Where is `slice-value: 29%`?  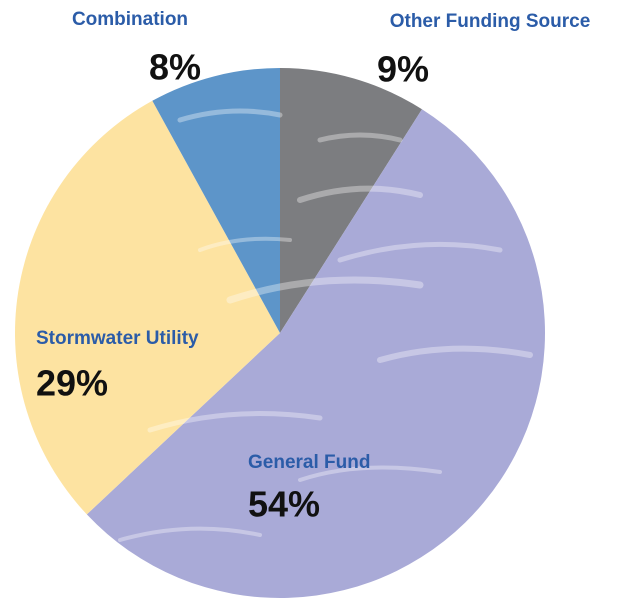
slice-value: 29% is located at coordinates (72, 383).